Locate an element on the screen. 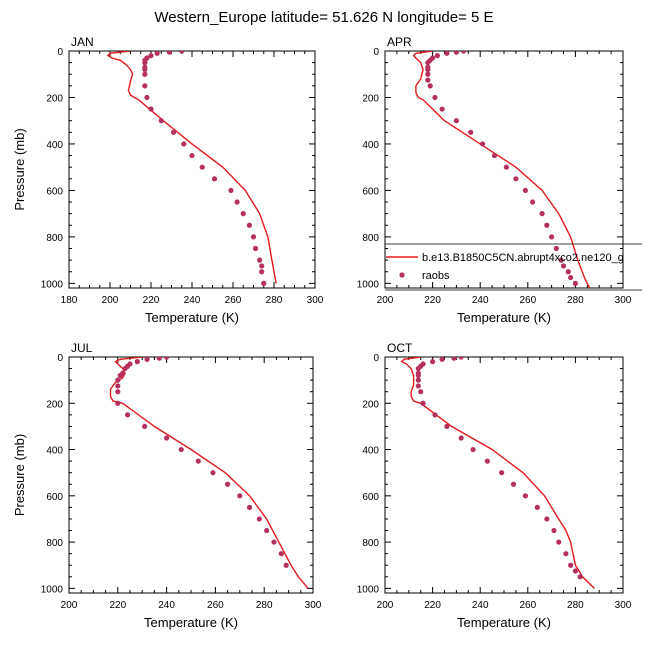 The image size is (648, 648). x-tick-label: 220 is located at coordinates (117, 605).